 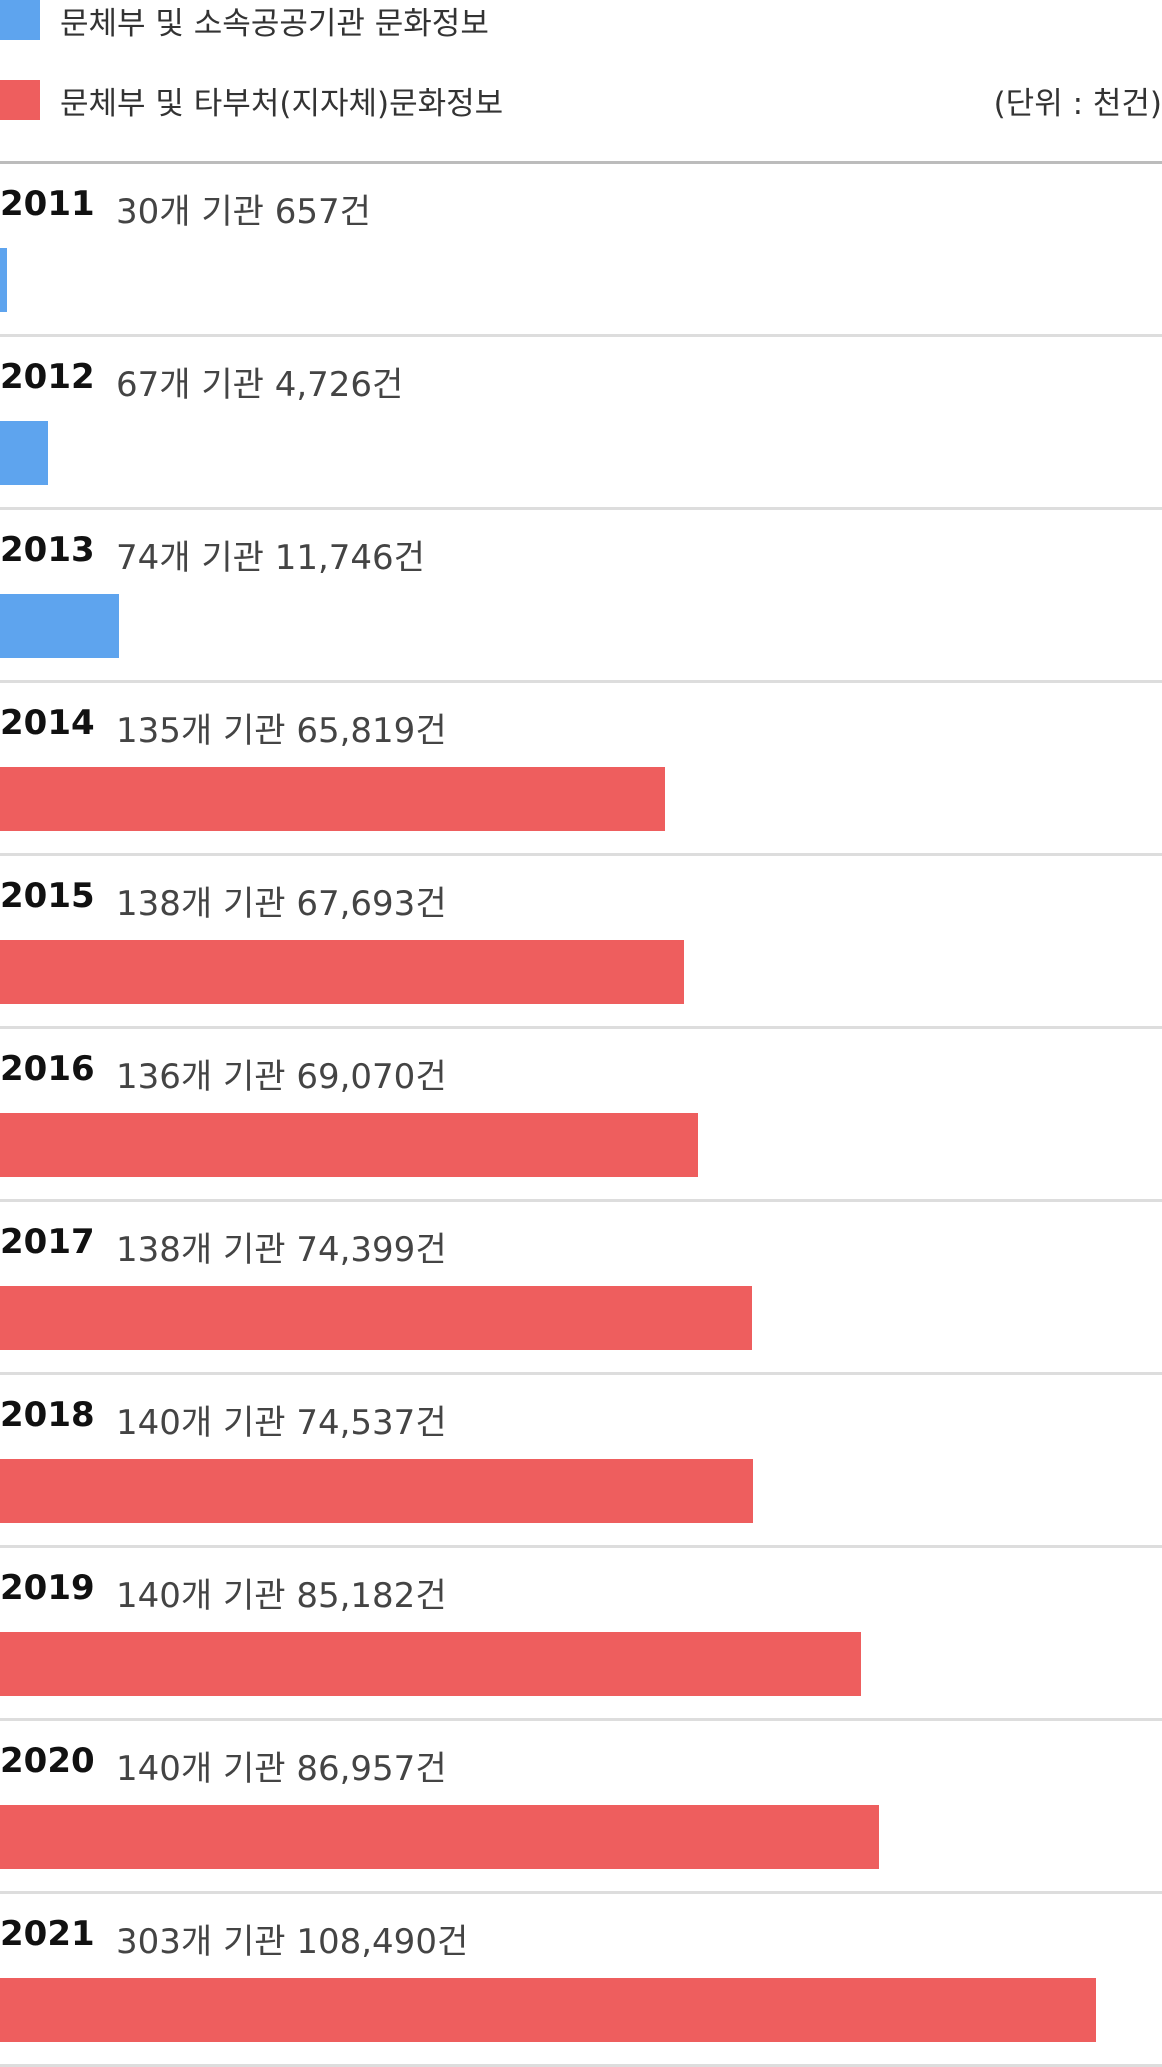 What do you see at coordinates (349, 1145) in the screenshot?
I see `bar-2016` at bounding box center [349, 1145].